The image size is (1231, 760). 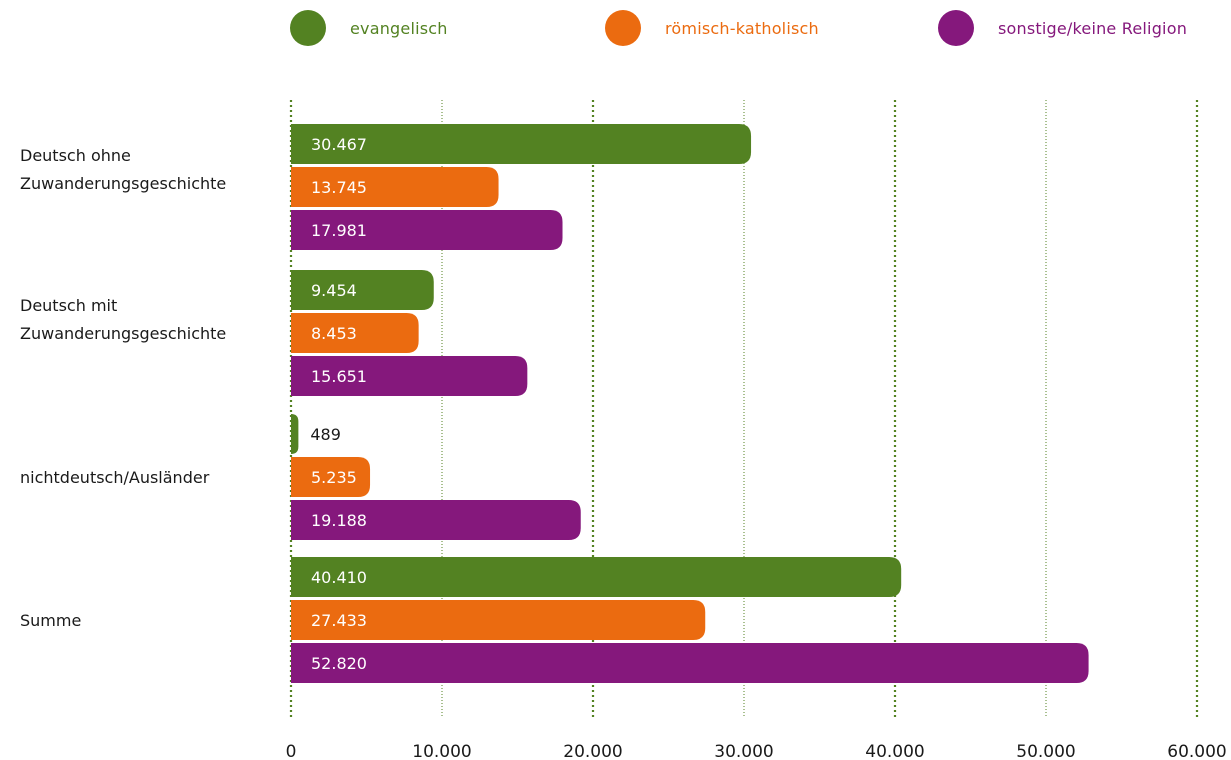 I want to click on legend-item-evangelisch: evangelisch, so click(x=369, y=28).